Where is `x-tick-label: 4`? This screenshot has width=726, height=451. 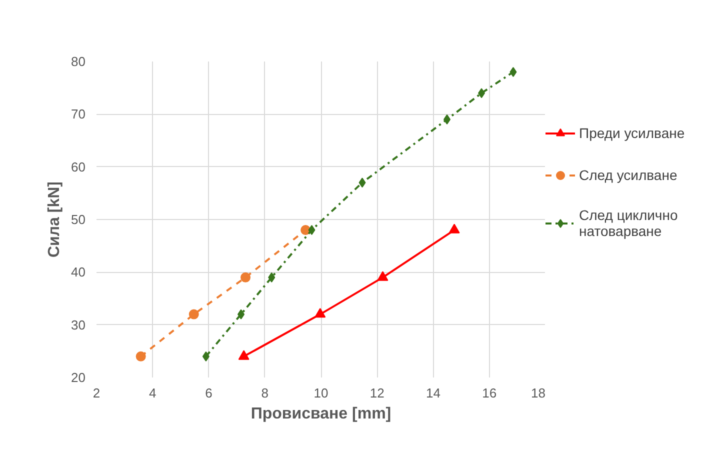 x-tick-label: 4 is located at coordinates (152, 393).